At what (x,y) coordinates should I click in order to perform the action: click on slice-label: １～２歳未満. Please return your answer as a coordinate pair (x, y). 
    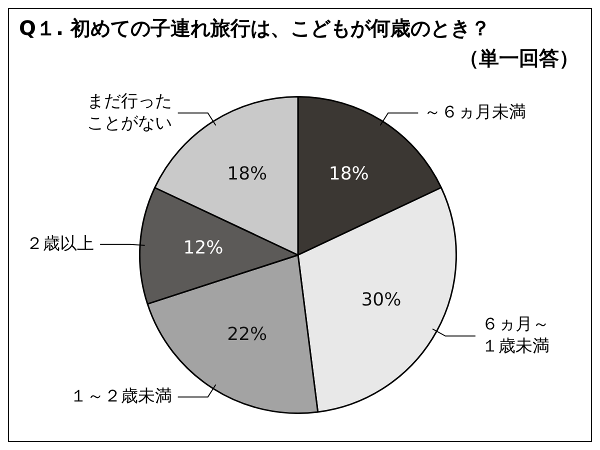
    Looking at the image, I should click on (121, 396).